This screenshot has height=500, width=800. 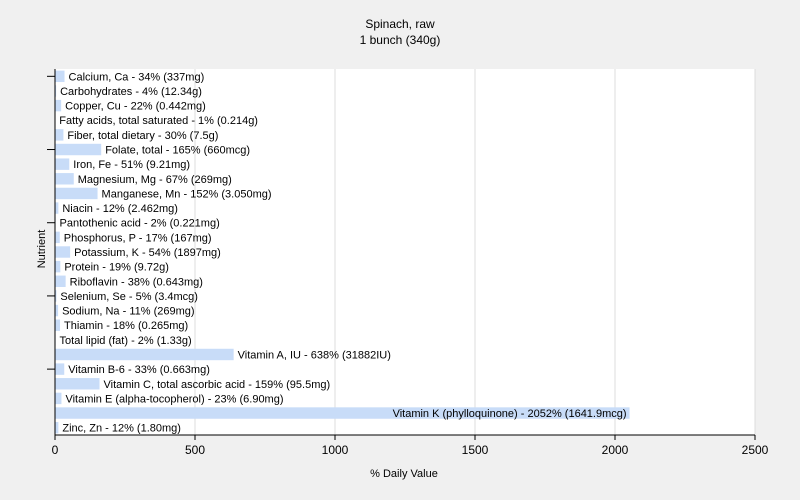 What do you see at coordinates (195, 450) in the screenshot?
I see `x-tick-label: 500` at bounding box center [195, 450].